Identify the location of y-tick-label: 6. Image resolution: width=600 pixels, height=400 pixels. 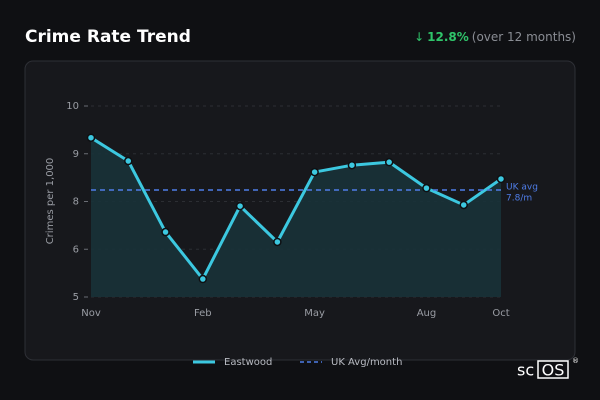
(76, 249).